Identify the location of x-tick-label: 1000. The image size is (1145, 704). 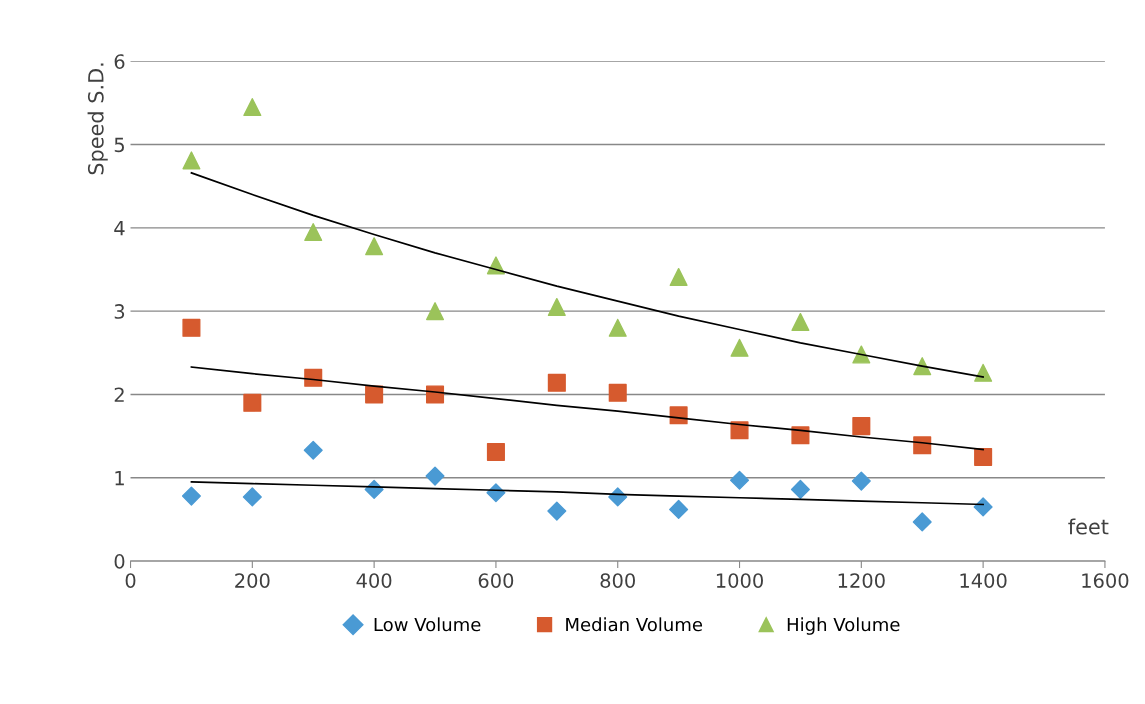
(739, 580).